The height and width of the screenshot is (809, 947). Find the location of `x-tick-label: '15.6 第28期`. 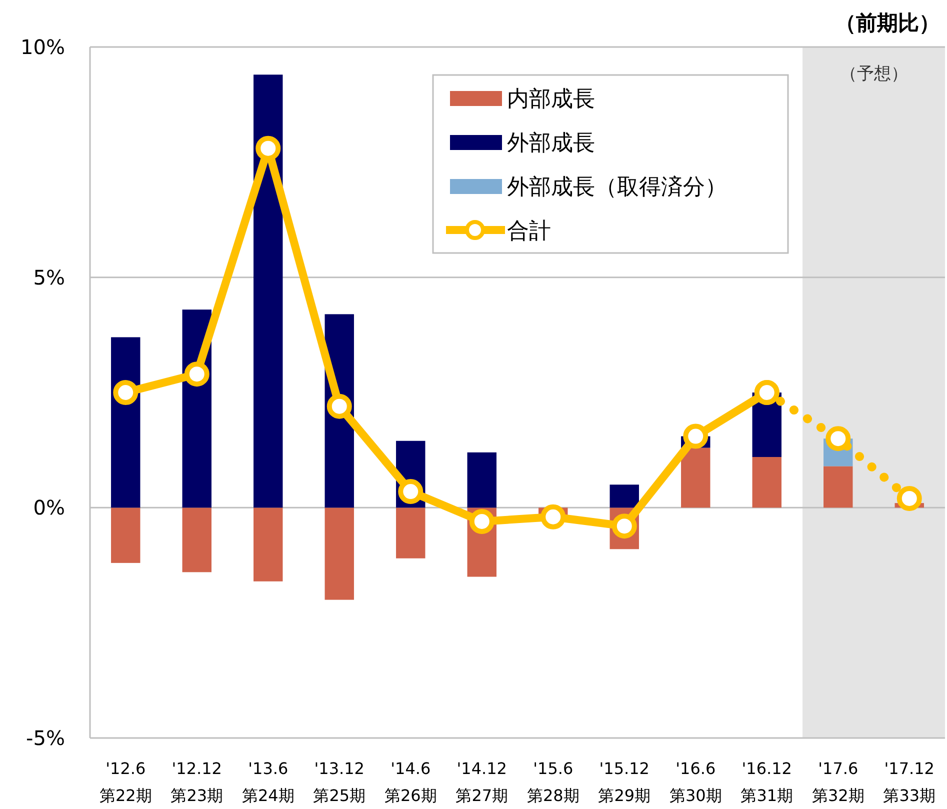

x-tick-label: '15.6 第28期 is located at coordinates (553, 782).